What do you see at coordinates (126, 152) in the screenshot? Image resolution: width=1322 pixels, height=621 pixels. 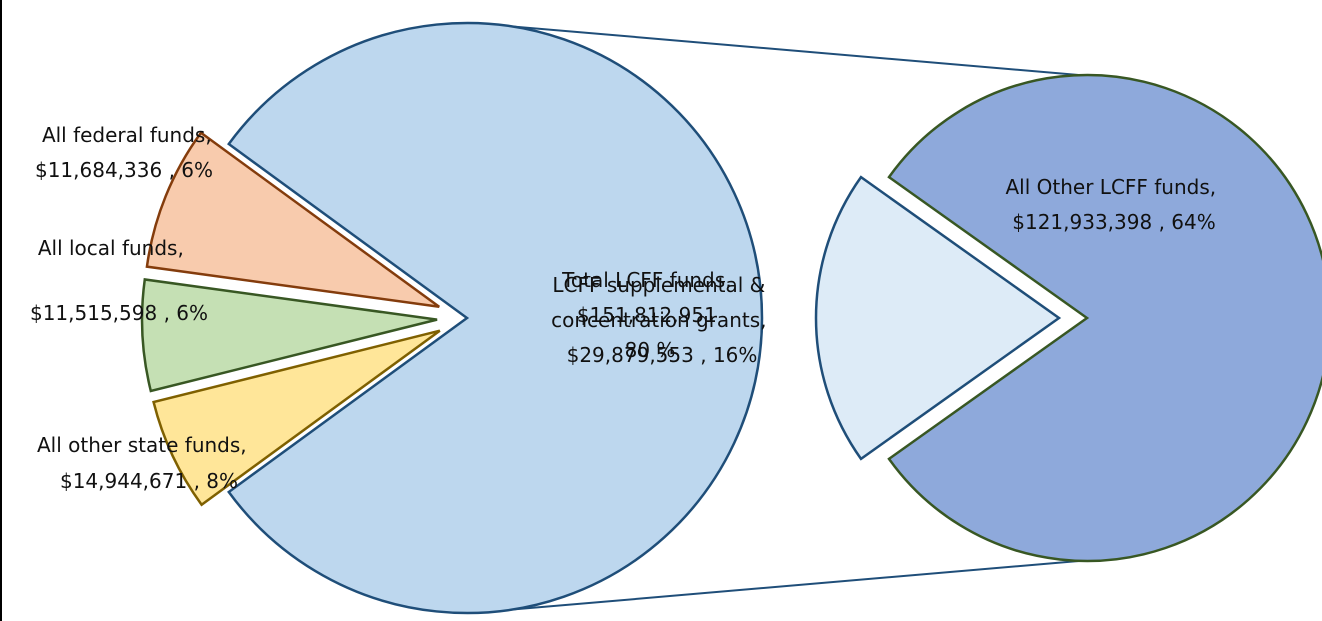 I see `label-federal: All federal funds, $11,684,336 , 6%` at bounding box center [126, 152].